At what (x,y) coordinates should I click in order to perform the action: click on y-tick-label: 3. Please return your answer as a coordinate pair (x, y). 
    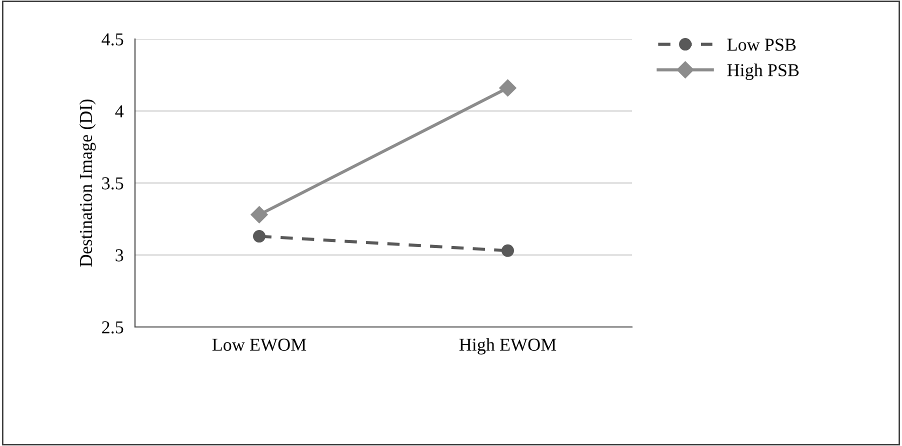
    Looking at the image, I should click on (120, 255).